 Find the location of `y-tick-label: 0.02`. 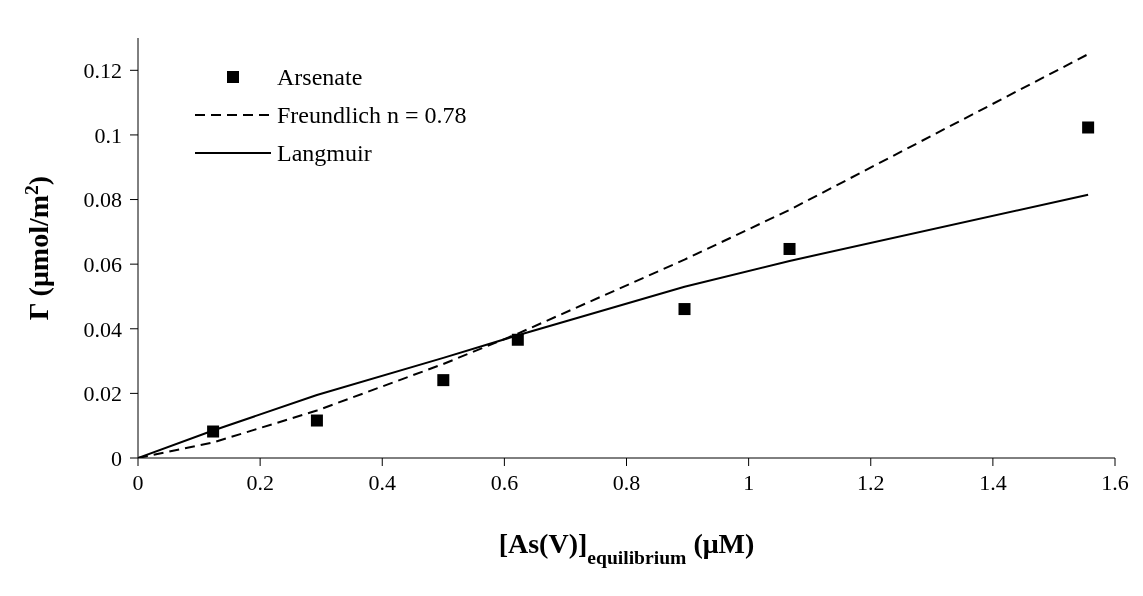

y-tick-label: 0.02 is located at coordinates (102, 394).